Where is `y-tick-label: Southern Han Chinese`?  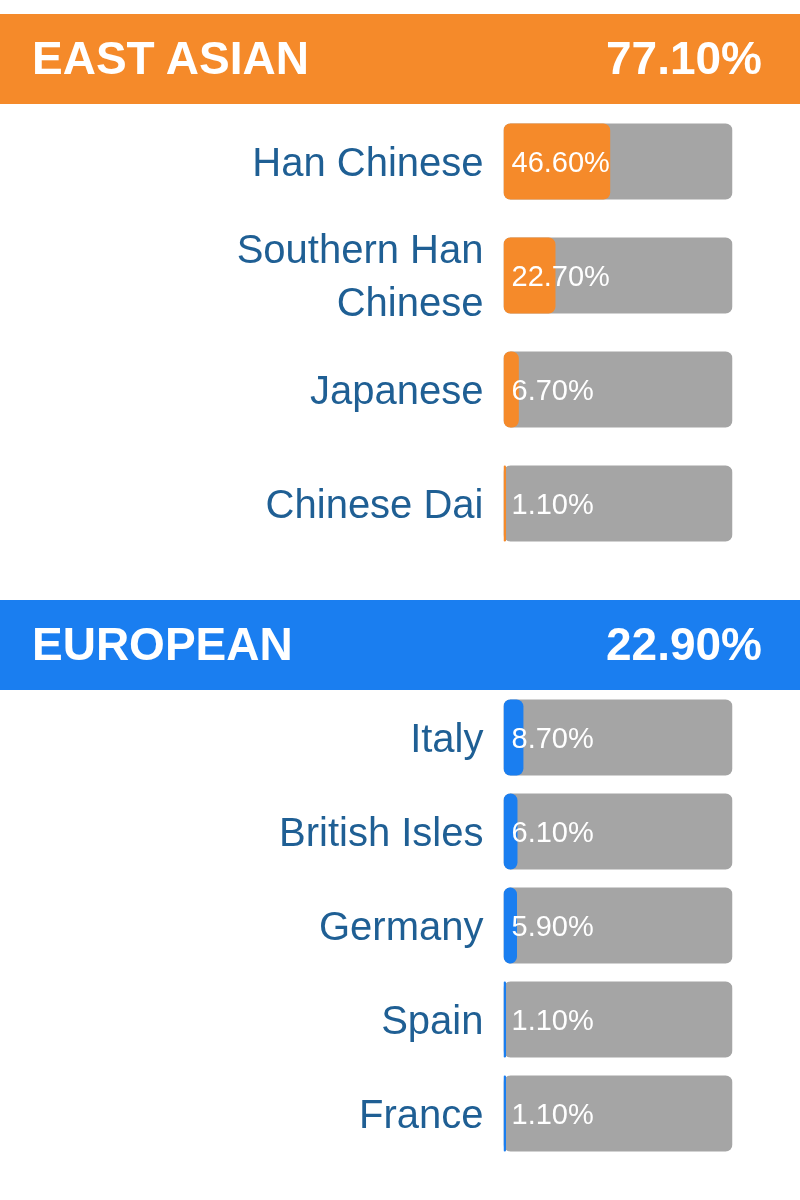
y-tick-label: Southern Han Chinese is located at coordinates (360, 275).